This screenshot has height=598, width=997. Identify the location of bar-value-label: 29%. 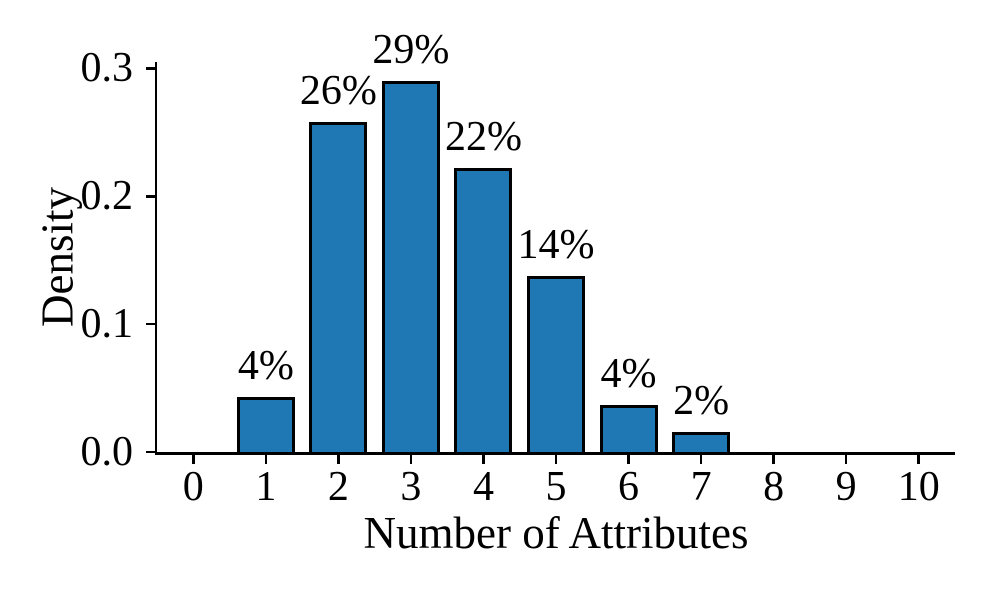
(411, 50).